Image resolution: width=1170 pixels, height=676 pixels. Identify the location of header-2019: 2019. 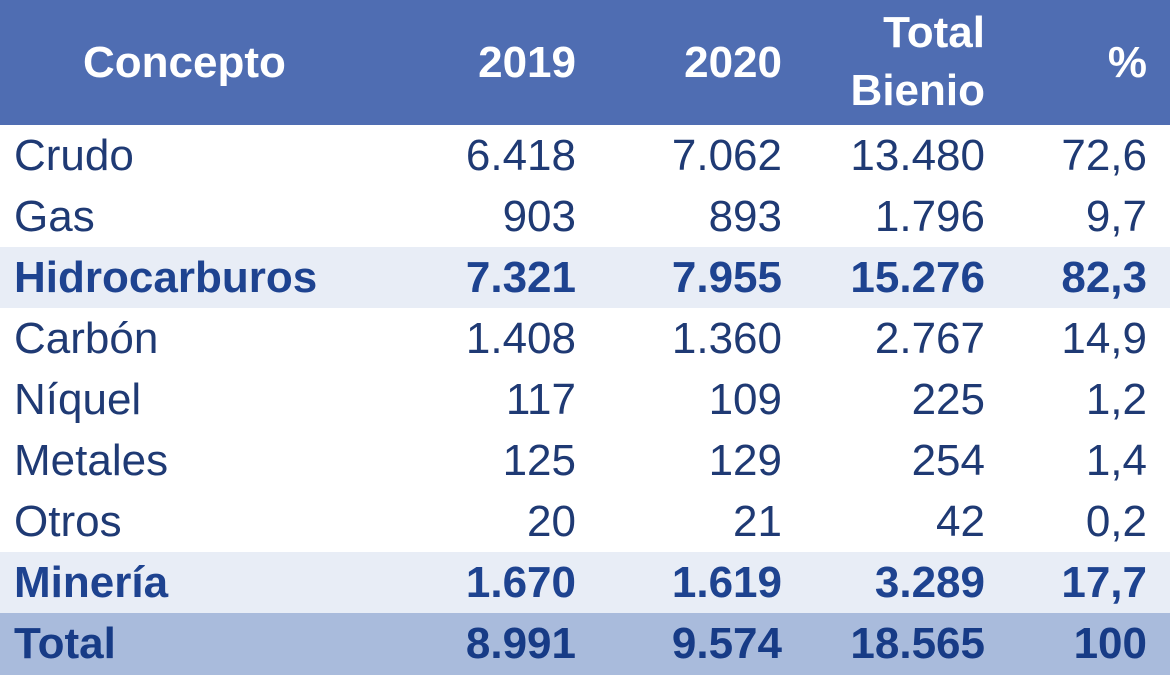
(527, 62).